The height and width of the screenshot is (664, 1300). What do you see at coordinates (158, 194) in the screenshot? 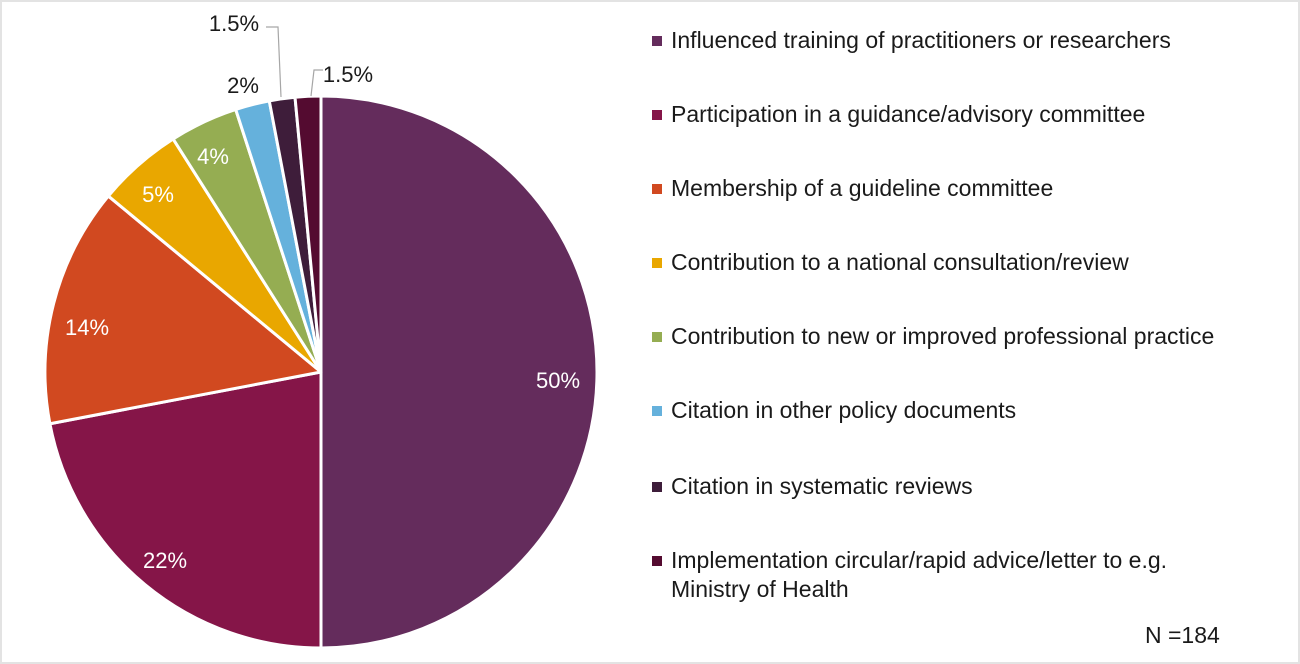
I see `slice-percent-label: 5%` at bounding box center [158, 194].